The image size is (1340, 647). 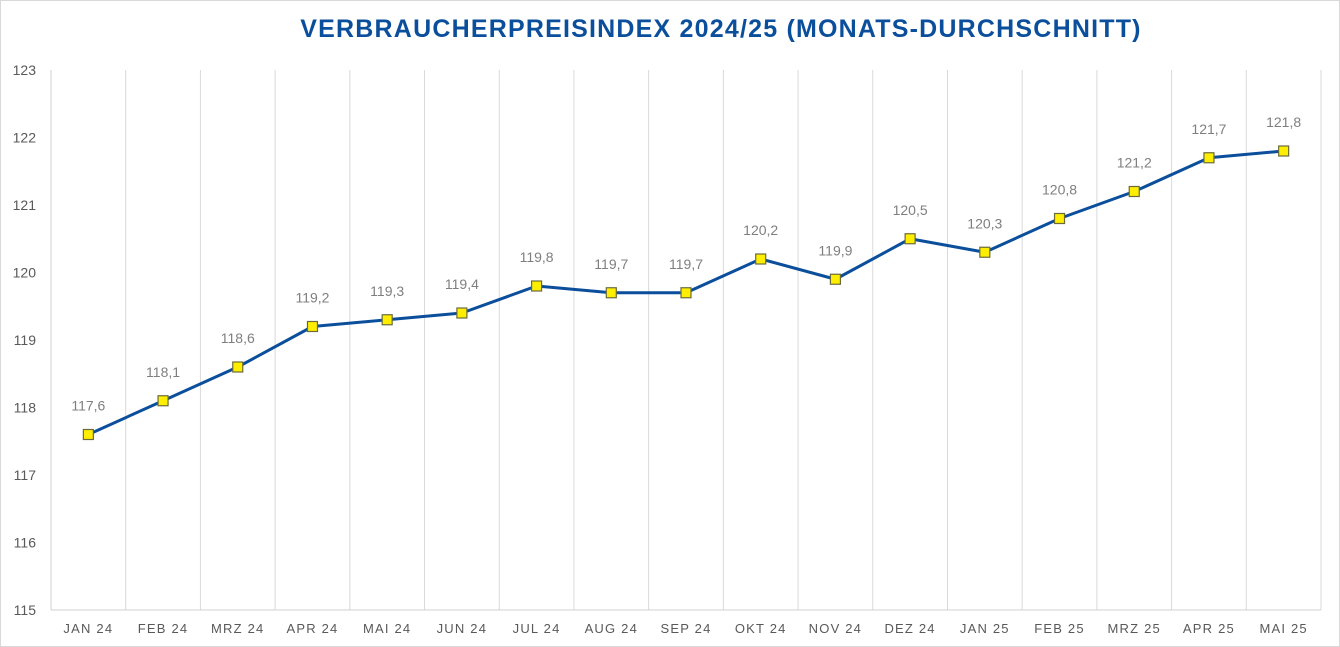 What do you see at coordinates (1208, 129) in the screenshot?
I see `data-label: 121,7` at bounding box center [1208, 129].